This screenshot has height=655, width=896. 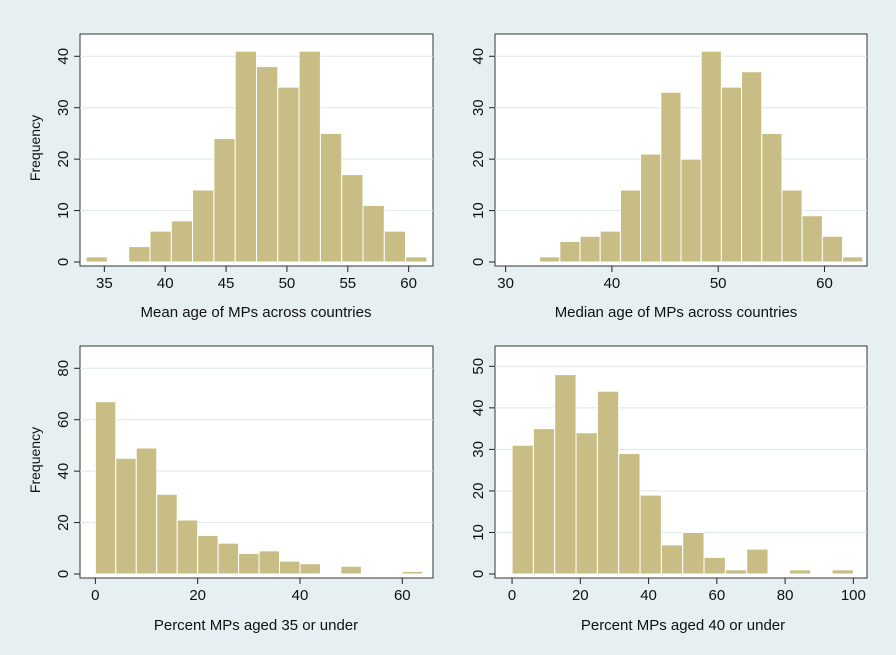 I want to click on x-axis-label: Percent MPs aged 35 or under, so click(x=256, y=625).